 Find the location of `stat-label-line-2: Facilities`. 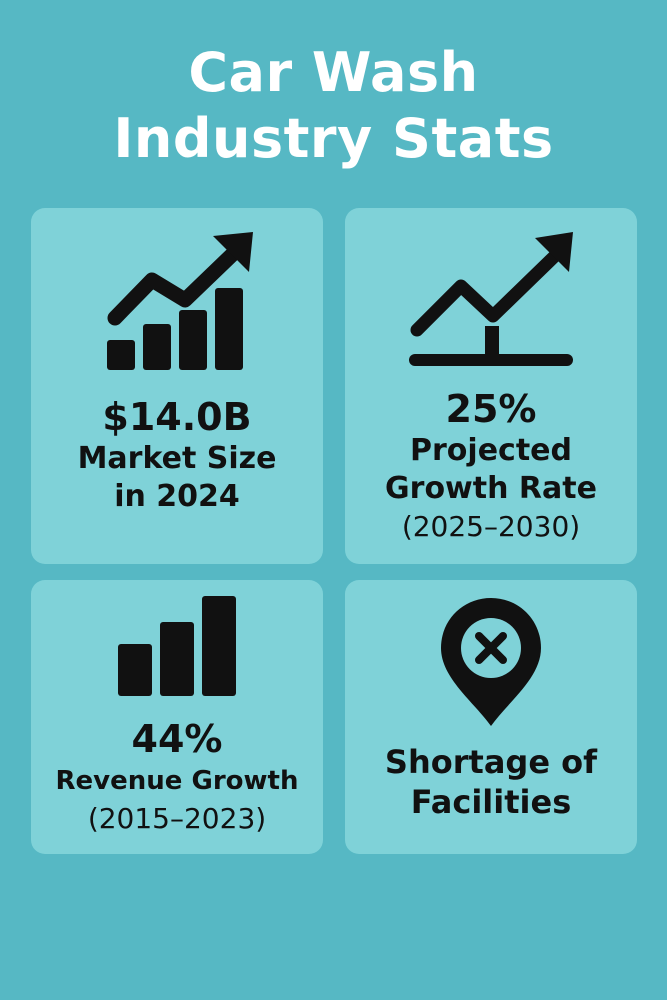

stat-label-line-2: Facilities is located at coordinates (491, 802).